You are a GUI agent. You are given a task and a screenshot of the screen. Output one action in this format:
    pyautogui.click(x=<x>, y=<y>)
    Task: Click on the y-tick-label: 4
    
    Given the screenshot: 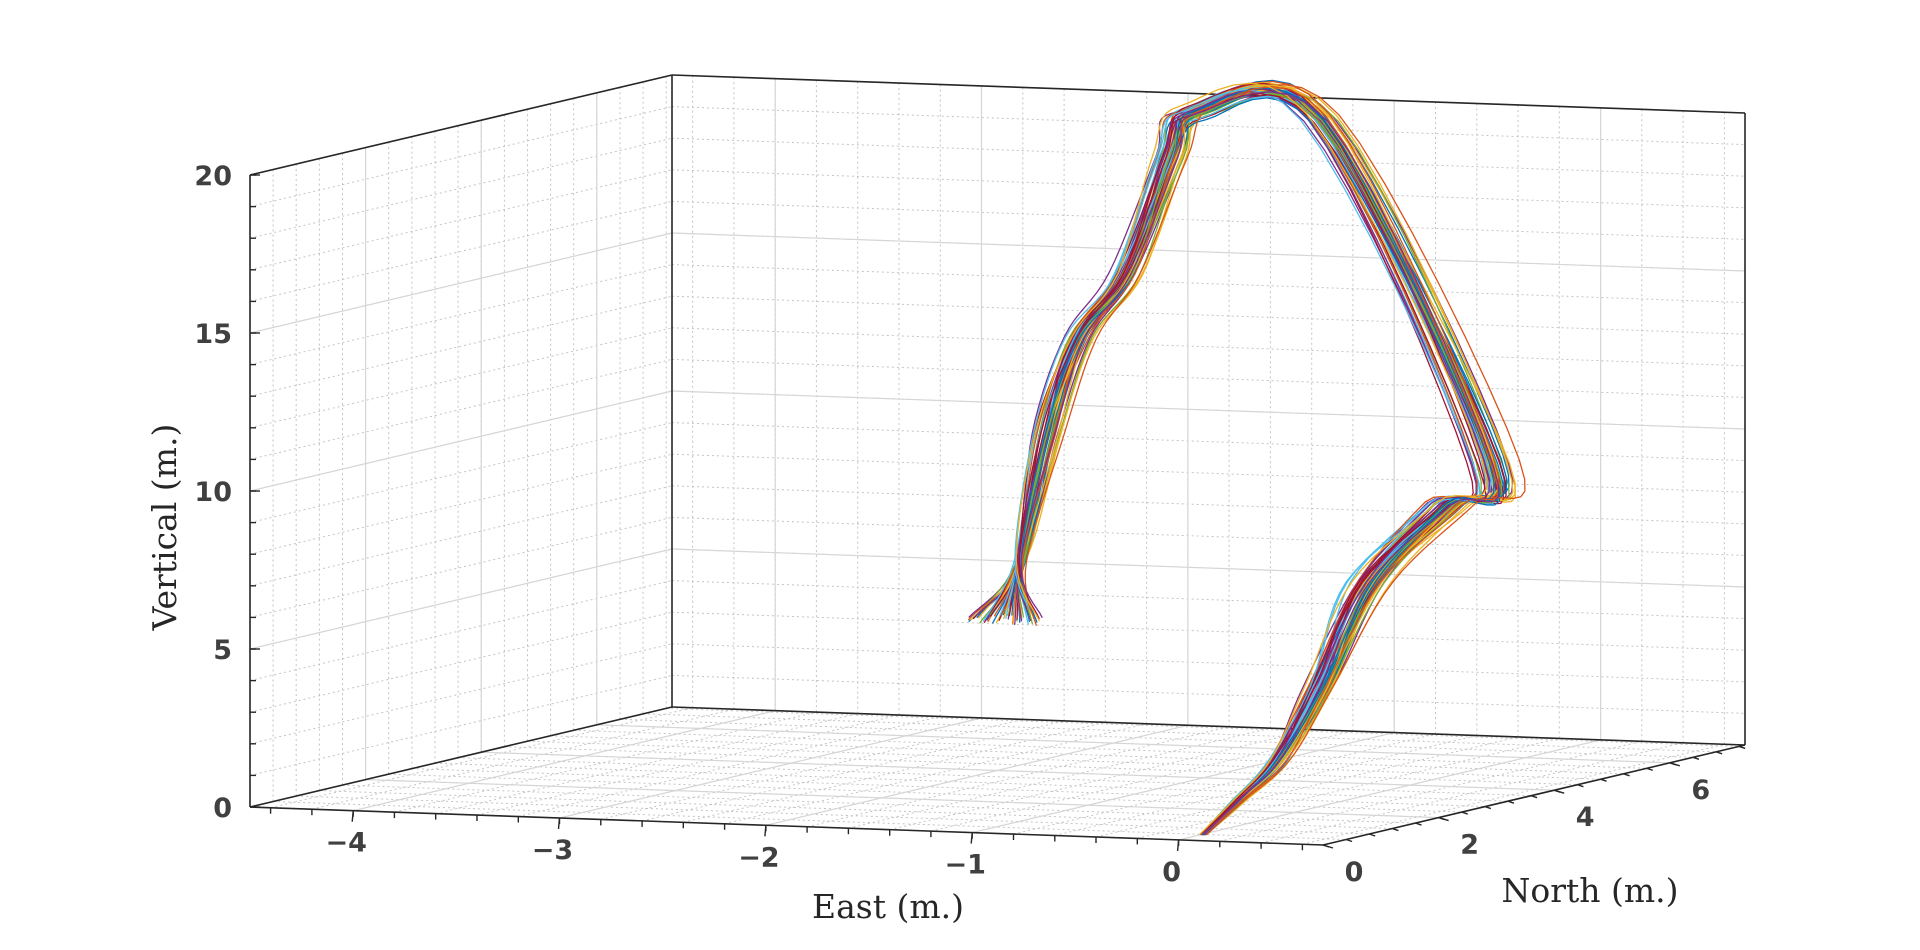 What is the action you would take?
    pyautogui.click(x=1585, y=817)
    